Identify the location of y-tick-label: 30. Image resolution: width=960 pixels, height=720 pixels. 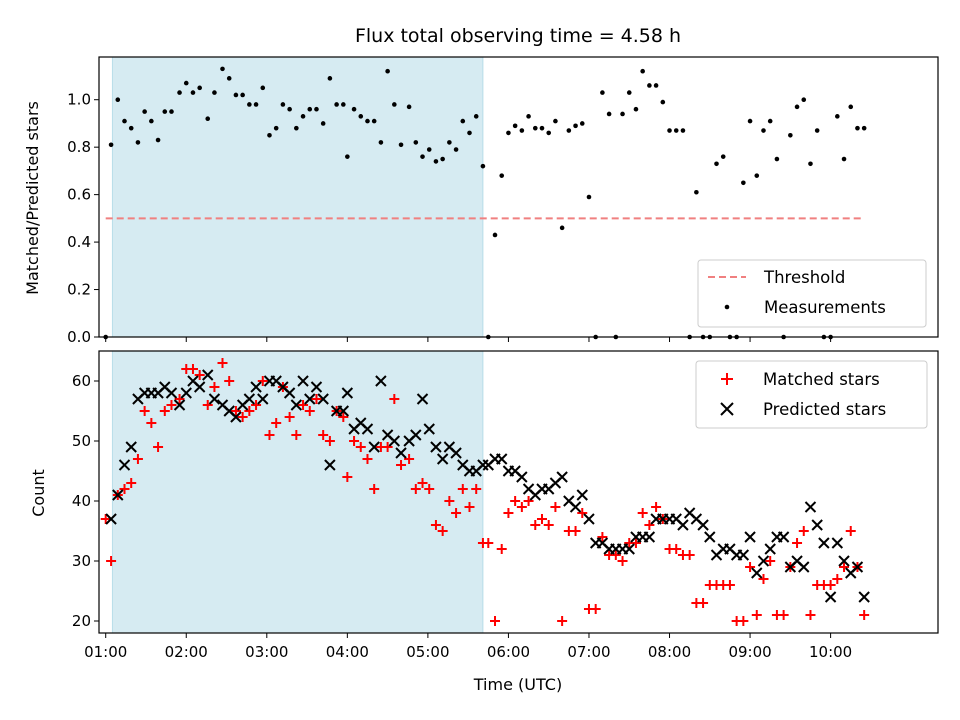
(81, 561).